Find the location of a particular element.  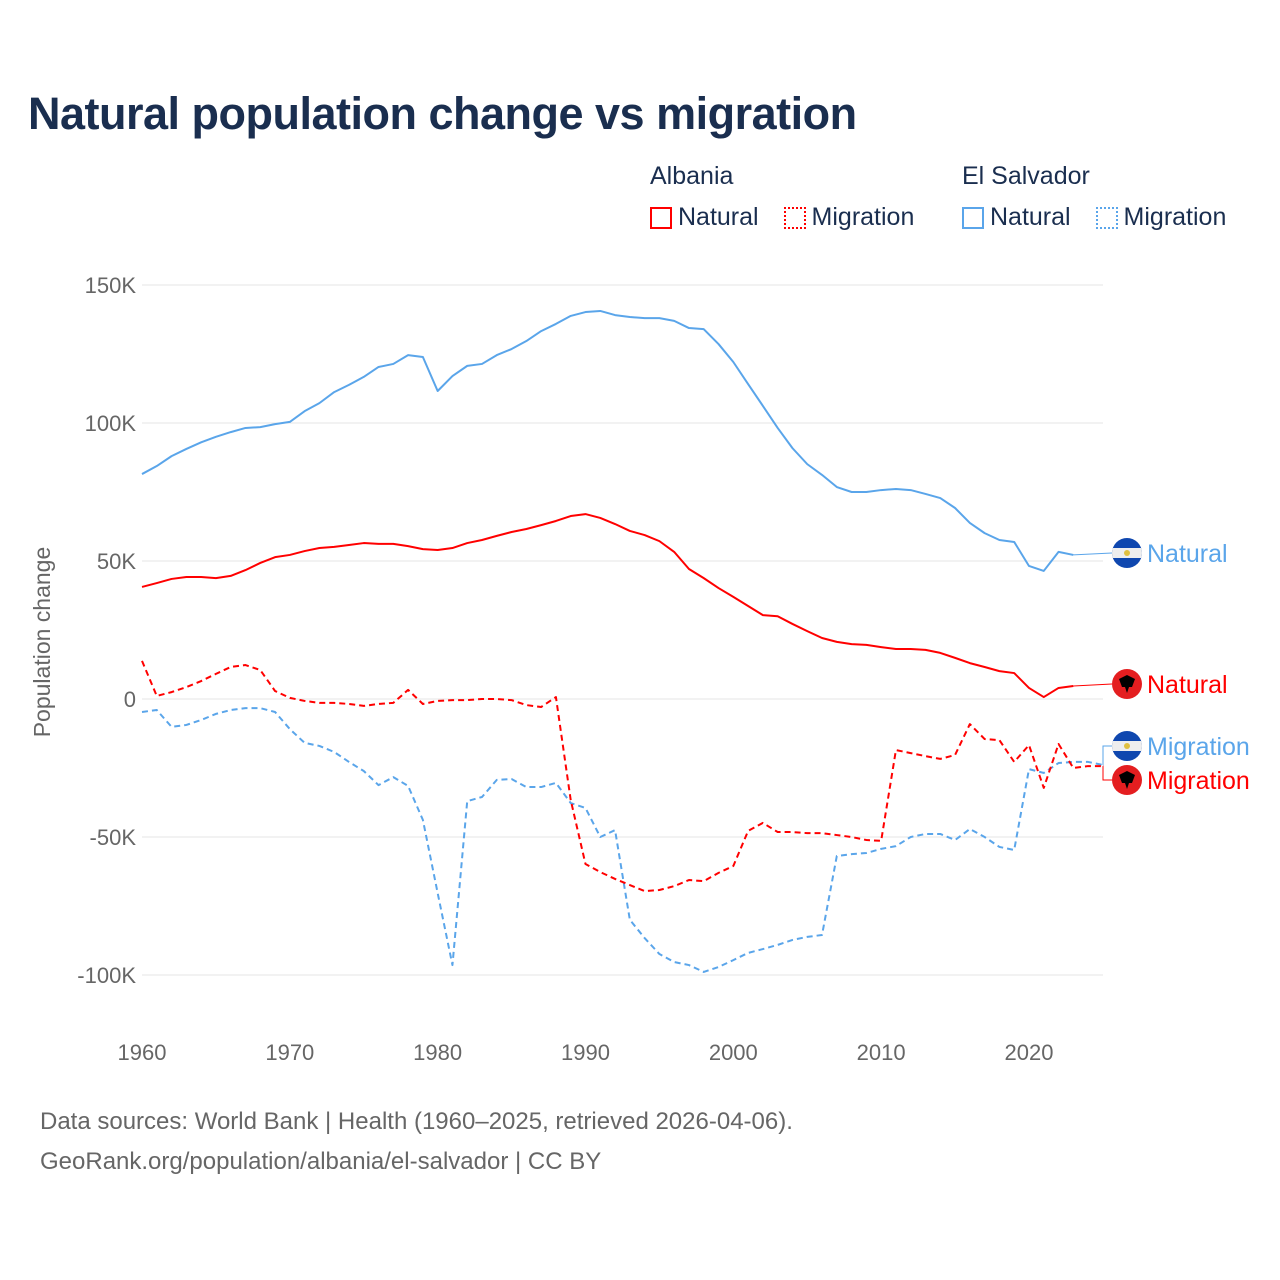

series-line-el-salvador-natural is located at coordinates (607, 440).